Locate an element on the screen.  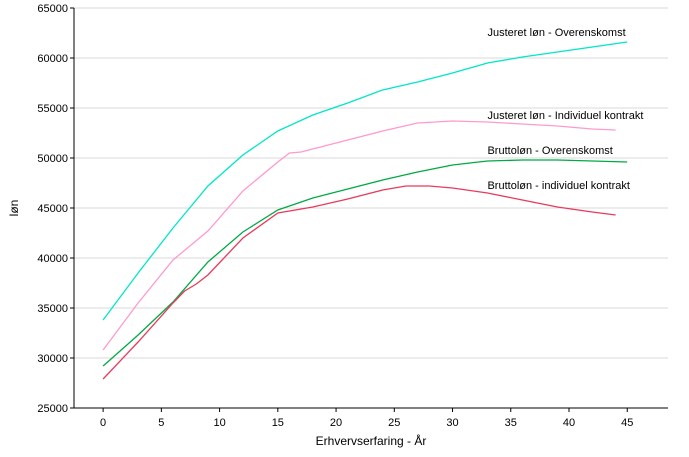
y-tick-label: 35000 is located at coordinates (52, 309).